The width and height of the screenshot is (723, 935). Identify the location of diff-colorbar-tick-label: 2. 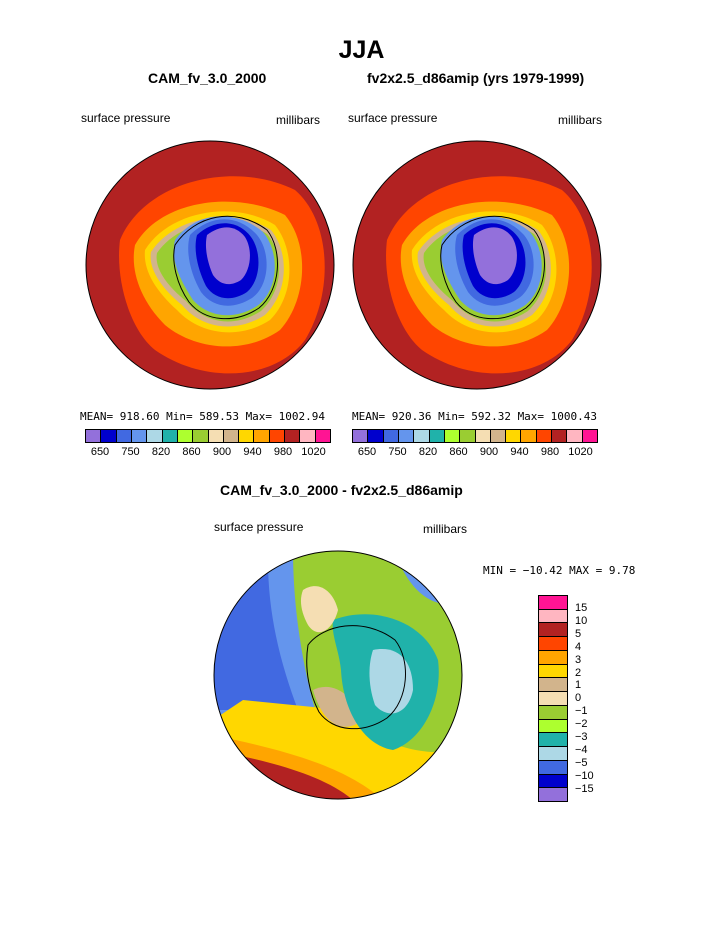
(578, 672).